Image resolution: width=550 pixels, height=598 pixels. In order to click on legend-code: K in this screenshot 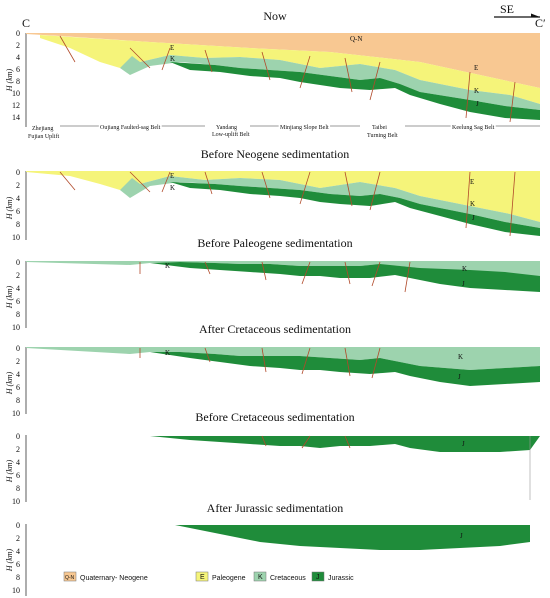, I will do `click(260, 577)`.